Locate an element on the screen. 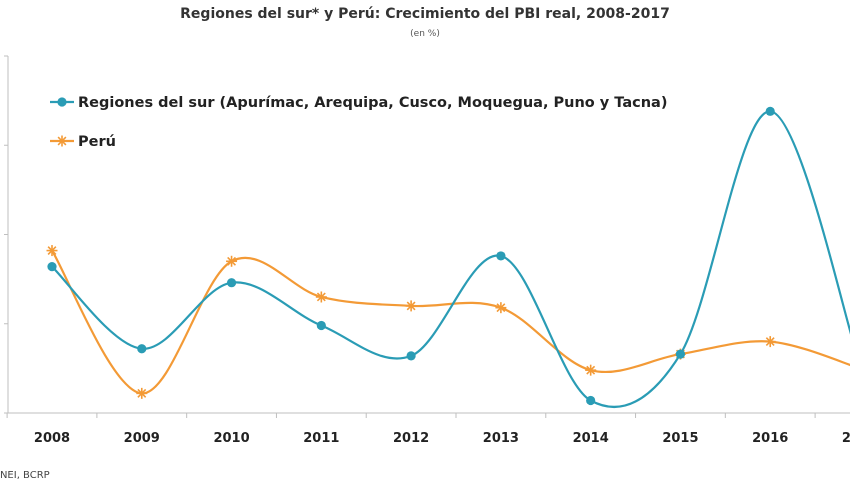 The width and height of the screenshot is (850, 491). x-tick-label-2010: 2010 is located at coordinates (231, 438).